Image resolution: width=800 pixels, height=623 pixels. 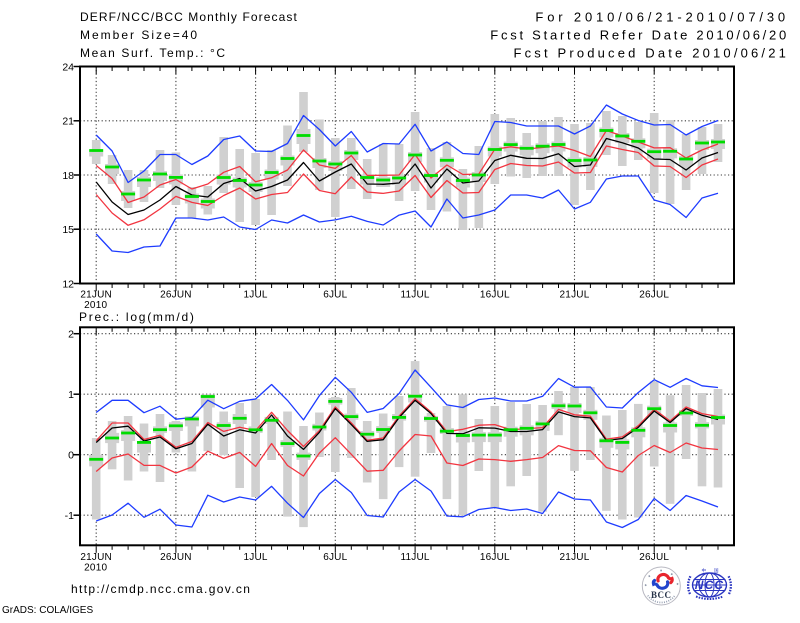 What do you see at coordinates (68, 284) in the screenshot?
I see `svg-text: 12` at bounding box center [68, 284].